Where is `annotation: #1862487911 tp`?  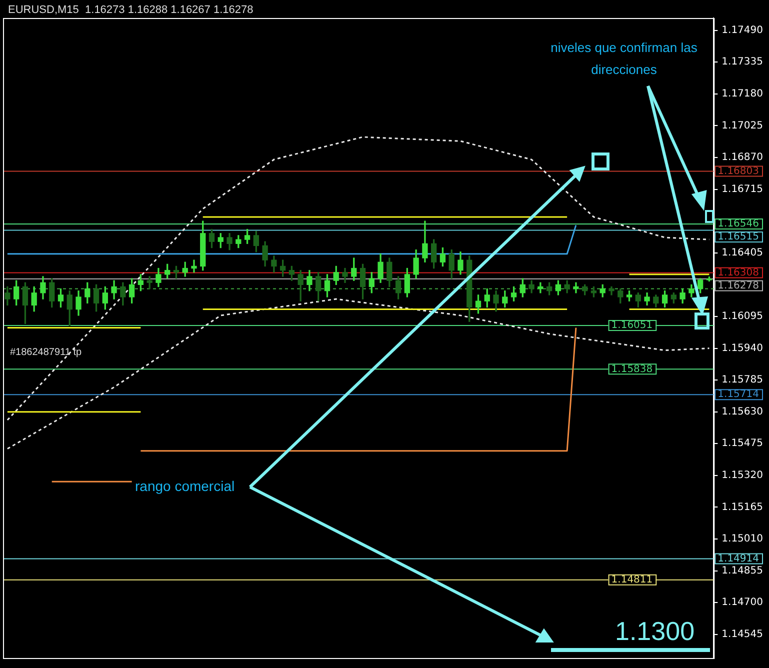
annotation: #1862487911 tp is located at coordinates (46, 352).